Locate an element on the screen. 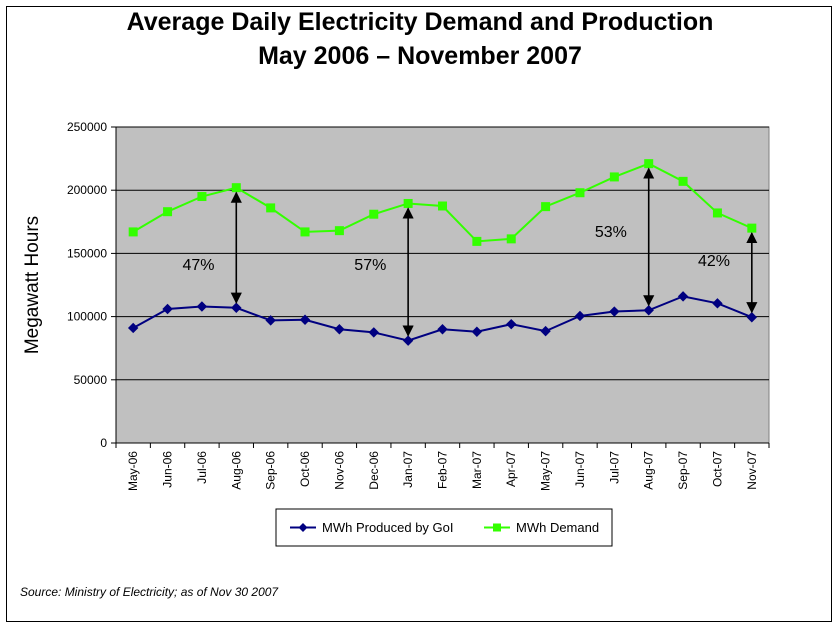 The image size is (840, 630). x-tick-label: Aug-06 is located at coordinates (236, 470).